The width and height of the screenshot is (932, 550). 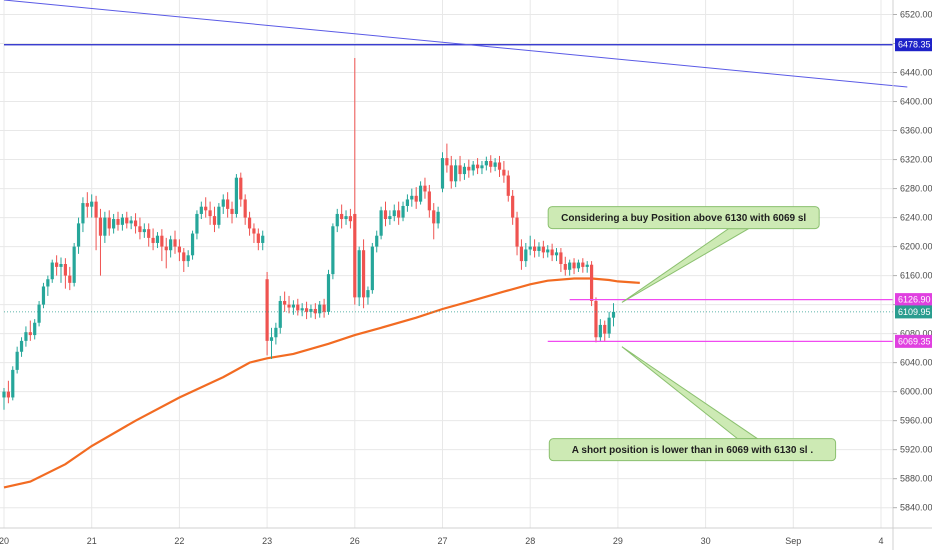 What do you see at coordinates (4, 541) in the screenshot?
I see `x-tick-label: 20` at bounding box center [4, 541].